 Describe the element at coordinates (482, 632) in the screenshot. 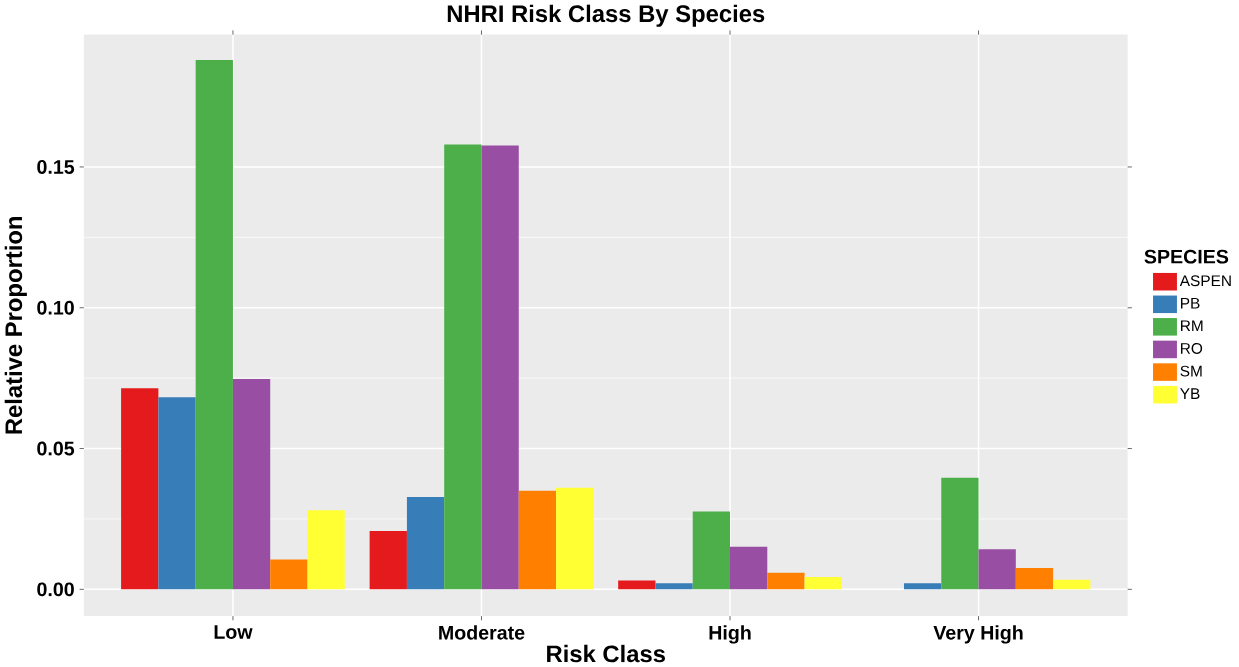

I see `x-tick-label: Moderate` at that location.